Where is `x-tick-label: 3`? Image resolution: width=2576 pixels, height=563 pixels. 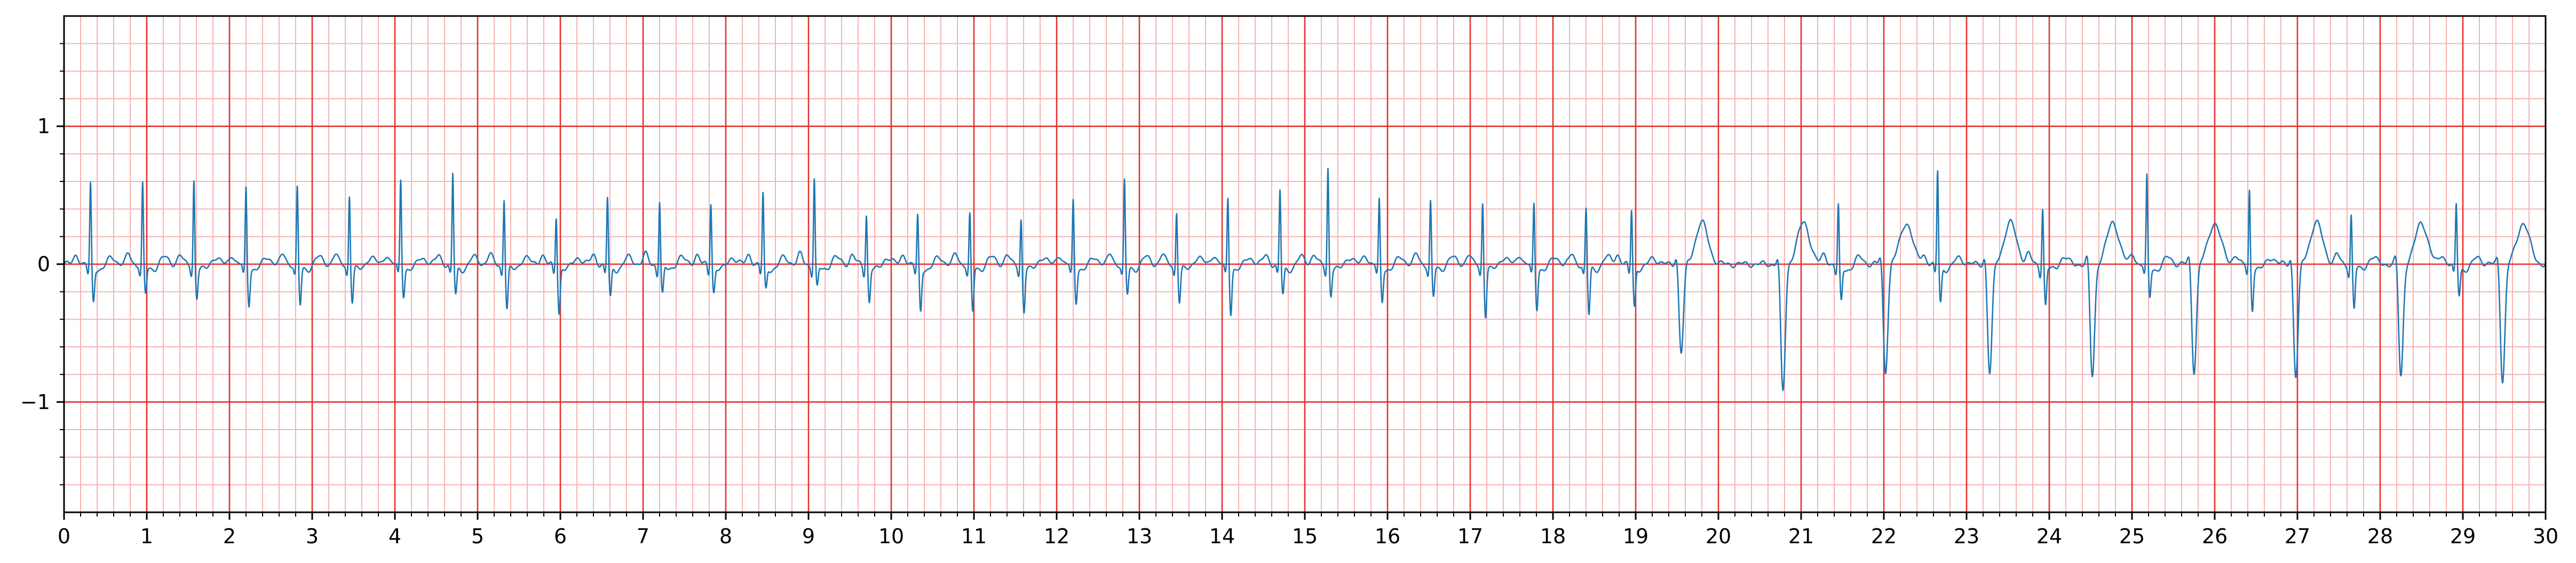
x-tick-label: 3 is located at coordinates (312, 536).